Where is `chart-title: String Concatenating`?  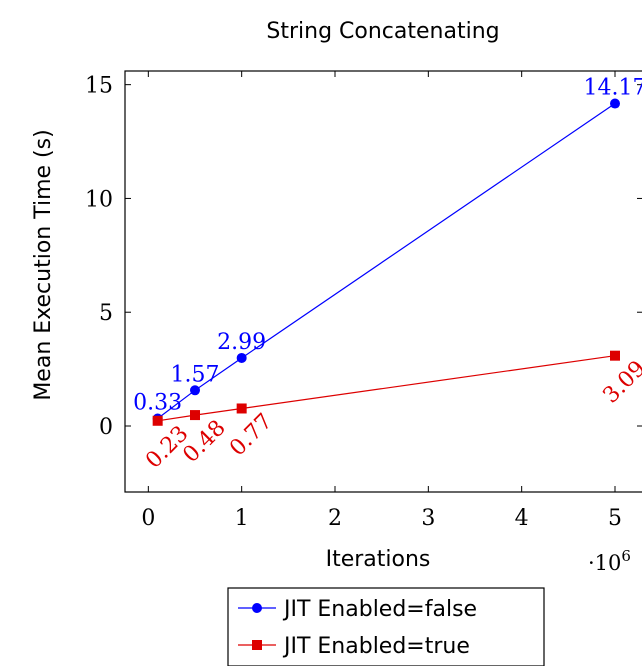 chart-title: String Concatenating is located at coordinates (382, 31).